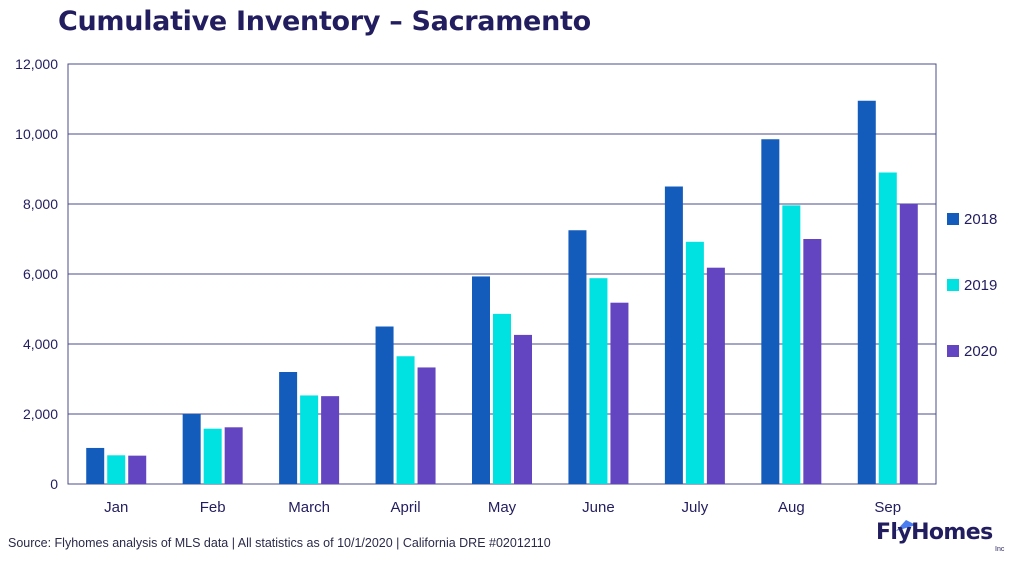  Describe the element at coordinates (481, 380) in the screenshot. I see `bar-2018-may` at that location.